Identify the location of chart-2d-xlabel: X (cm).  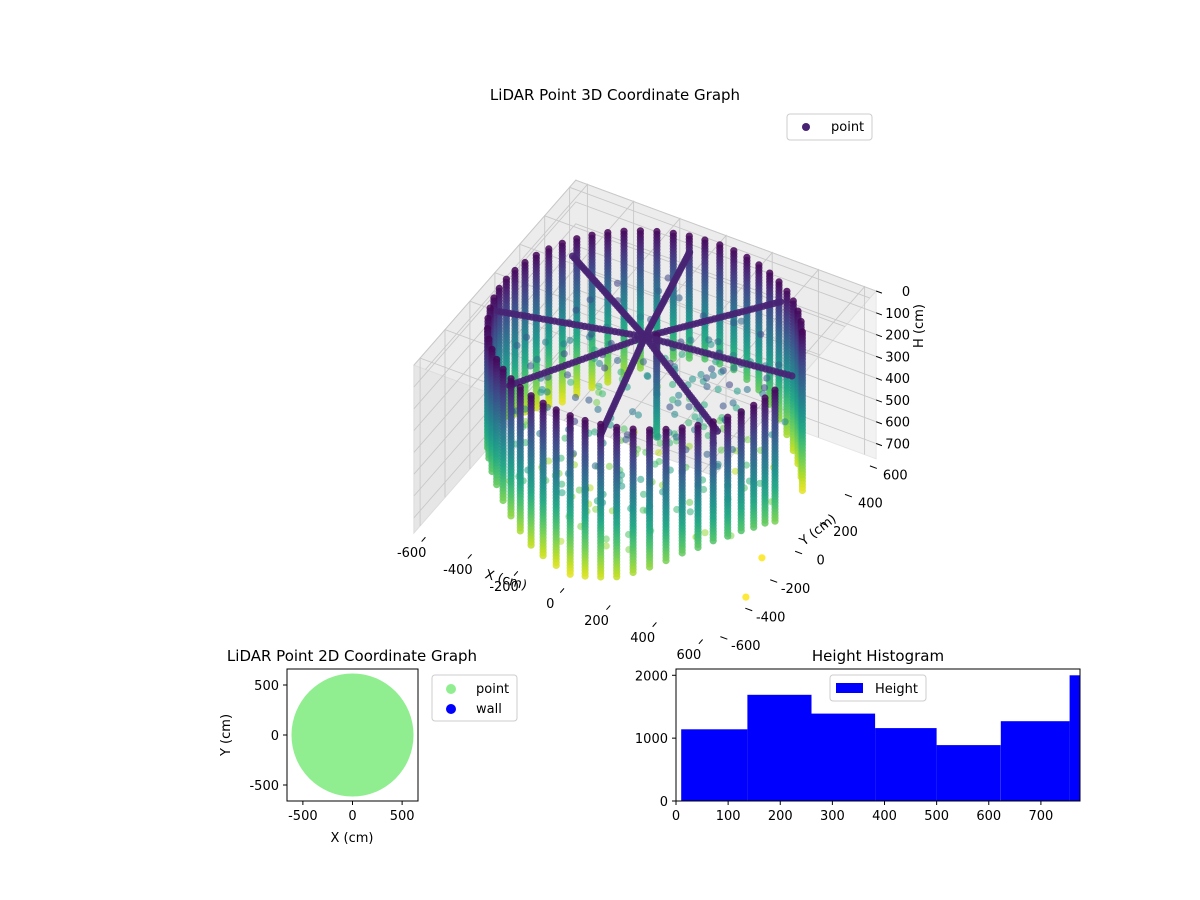
(352, 838).